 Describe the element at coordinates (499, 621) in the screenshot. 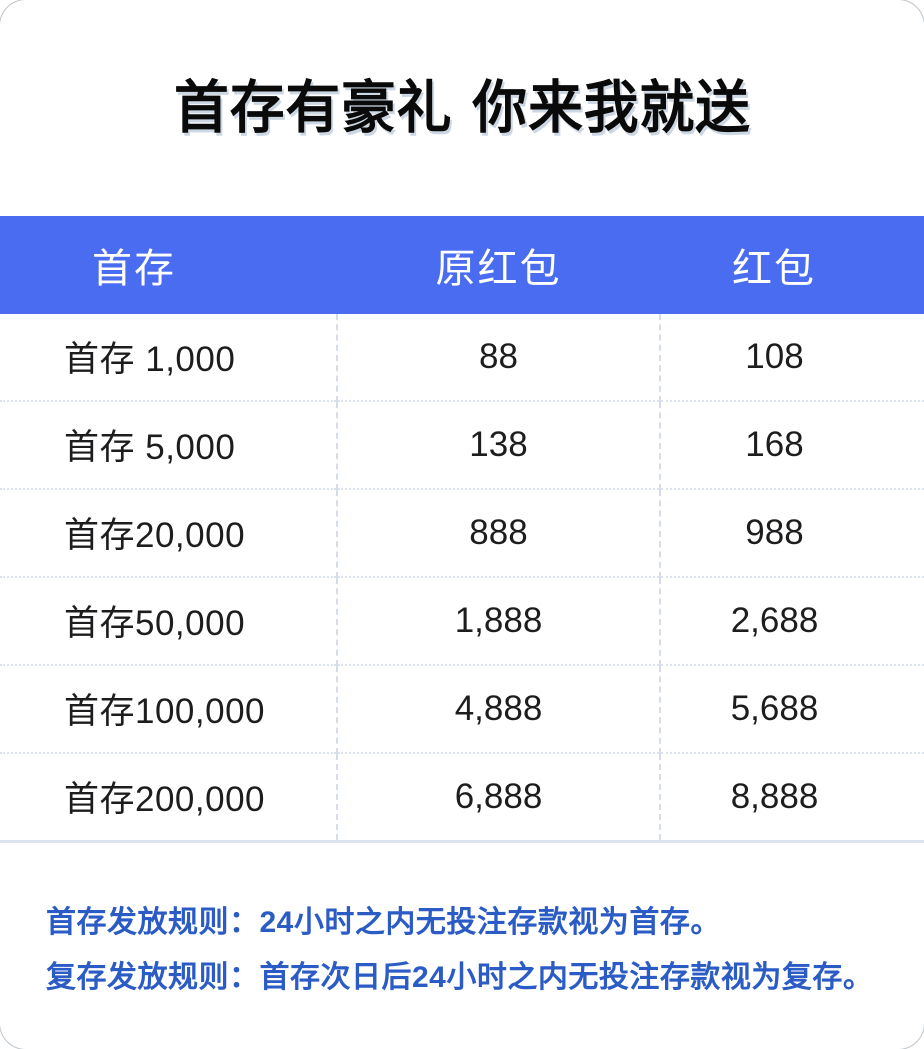

I see `cell-original-bonus: 1,888` at that location.